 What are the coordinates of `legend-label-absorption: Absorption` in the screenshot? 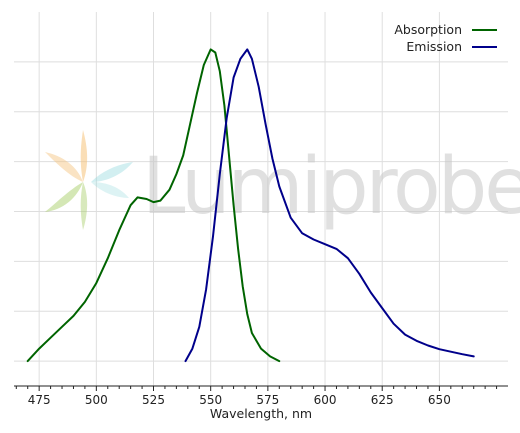 It's located at (428, 29).